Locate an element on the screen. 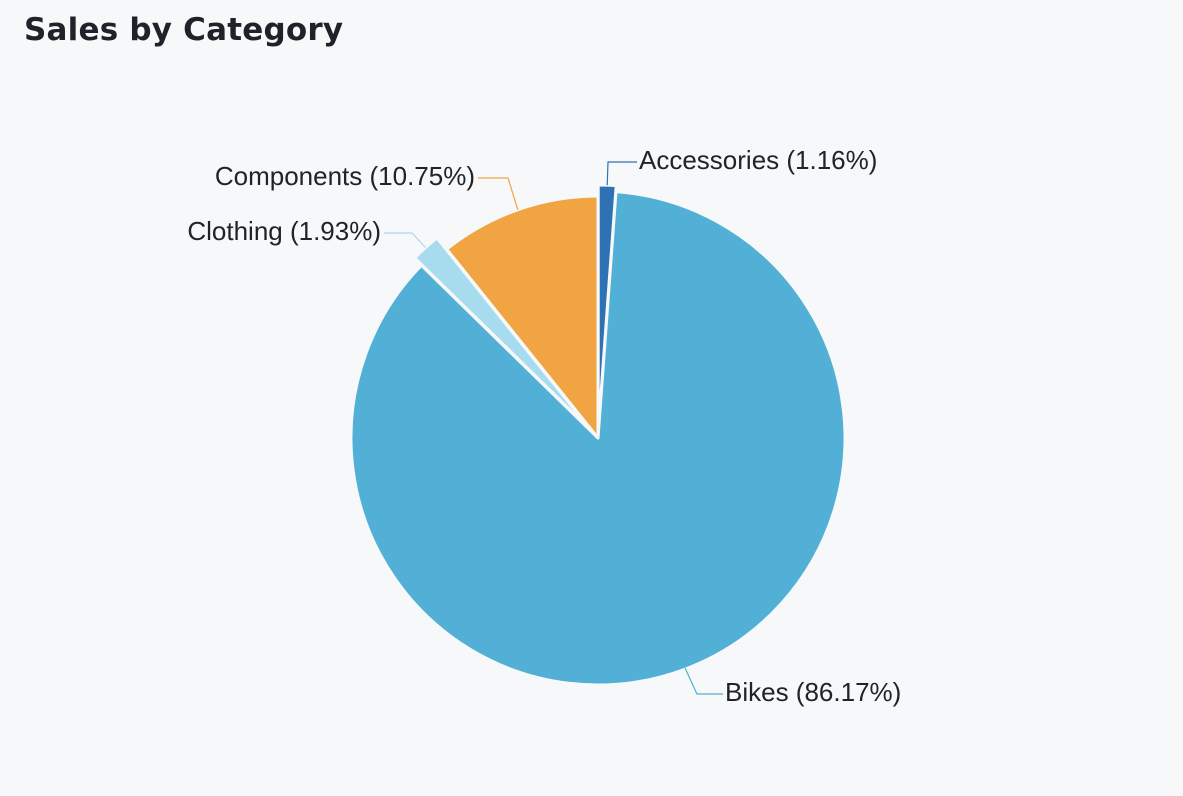  slice-label-bikes: Bikes (86.17%) is located at coordinates (813, 692).